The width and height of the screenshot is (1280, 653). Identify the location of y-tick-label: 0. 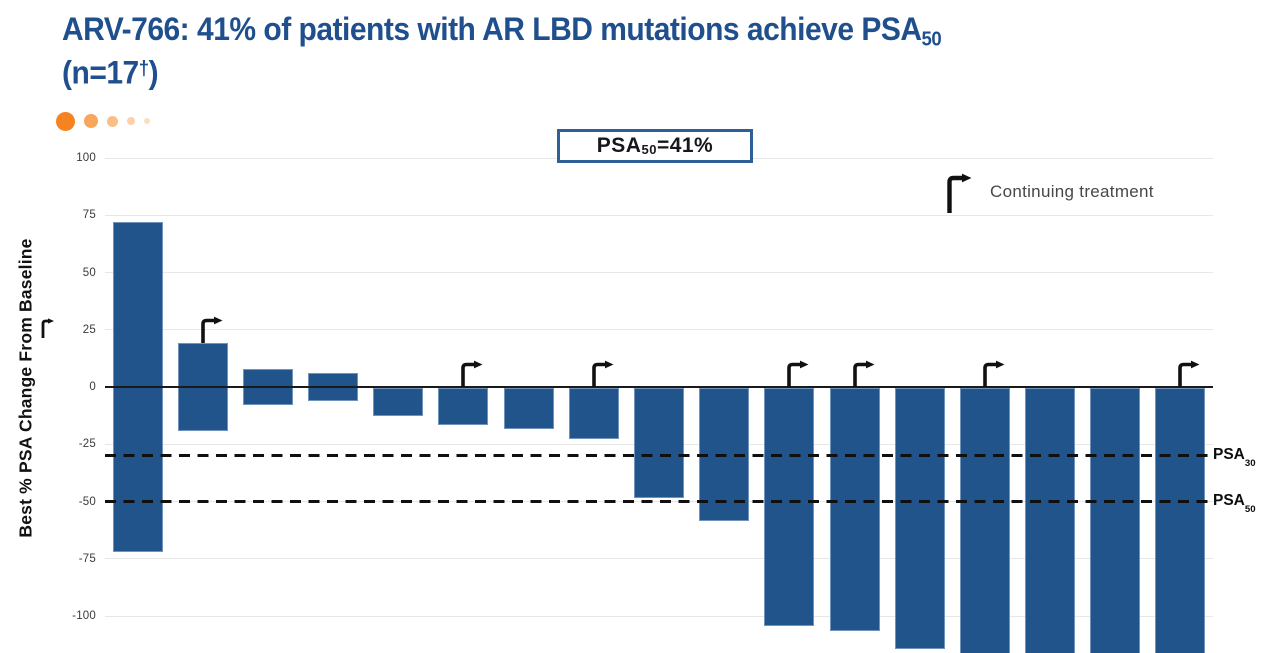
(92, 387).